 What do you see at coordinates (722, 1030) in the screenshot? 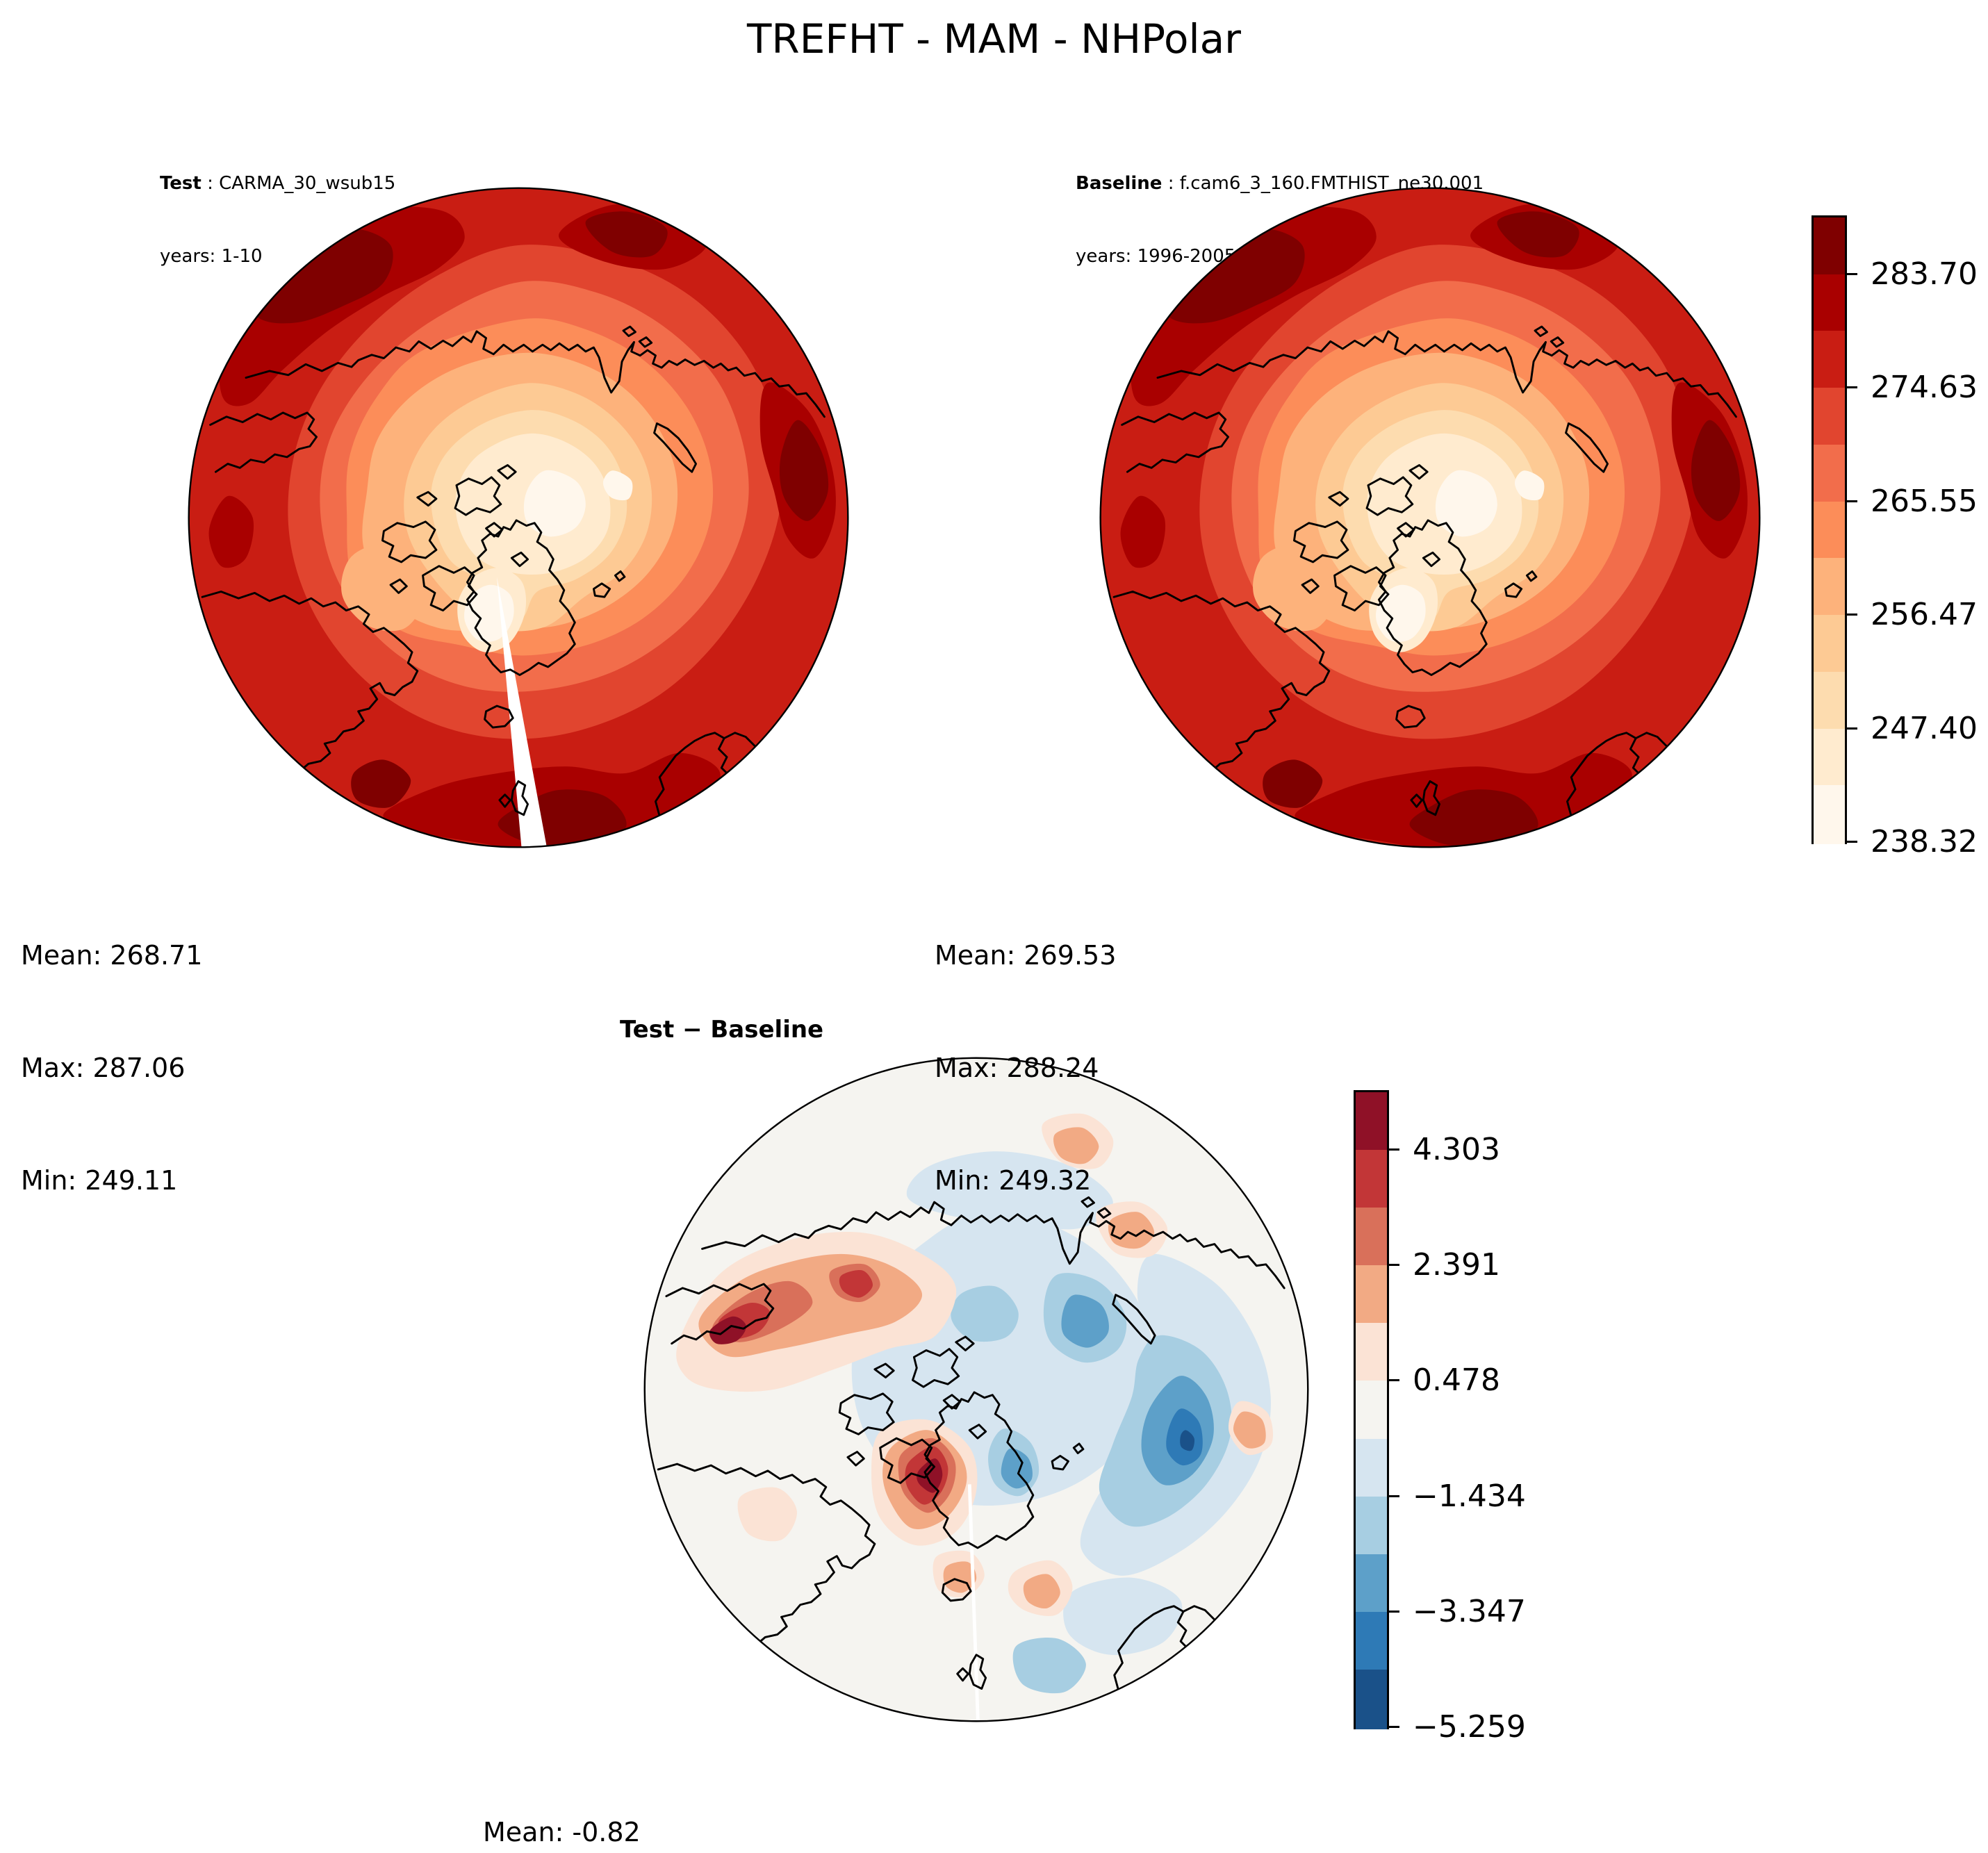
I see `difference-panel-title: Test − Baseline` at bounding box center [722, 1030].